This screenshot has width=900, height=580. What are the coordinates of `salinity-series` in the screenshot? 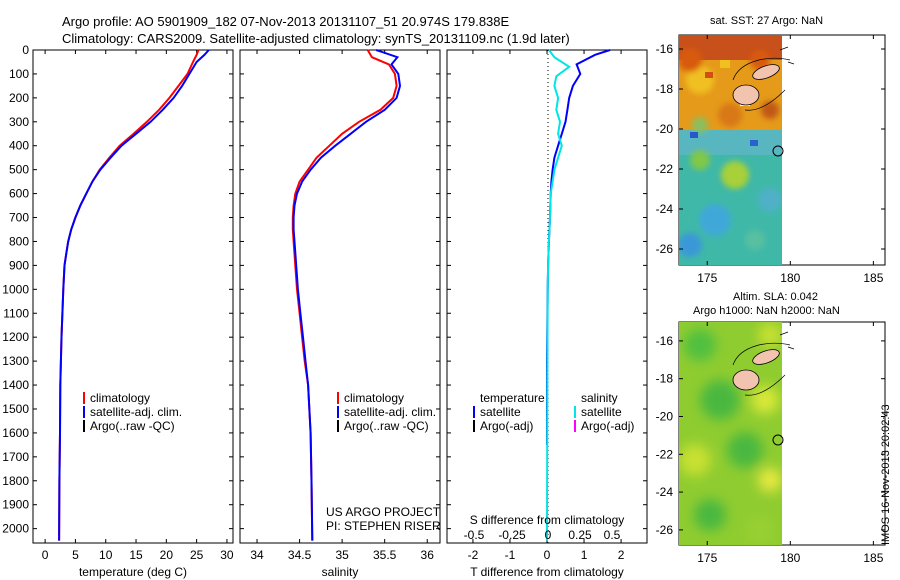 It's located at (346, 295).